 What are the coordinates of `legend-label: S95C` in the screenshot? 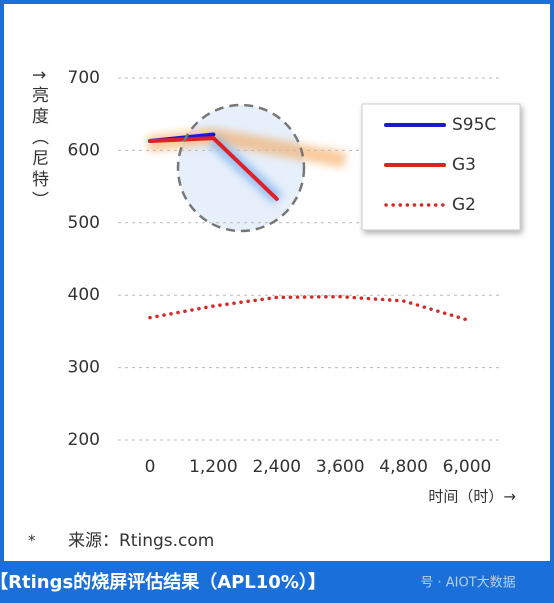 It's located at (474, 125).